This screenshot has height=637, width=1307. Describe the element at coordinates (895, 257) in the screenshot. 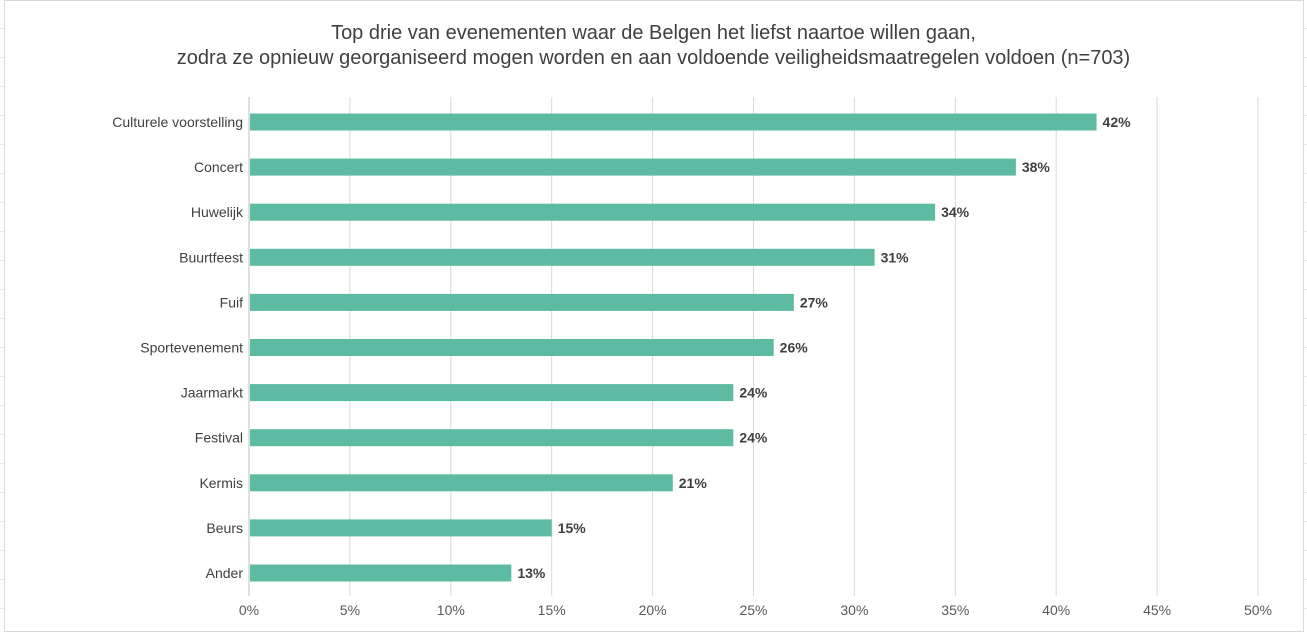

I see `data-label: 31%` at that location.